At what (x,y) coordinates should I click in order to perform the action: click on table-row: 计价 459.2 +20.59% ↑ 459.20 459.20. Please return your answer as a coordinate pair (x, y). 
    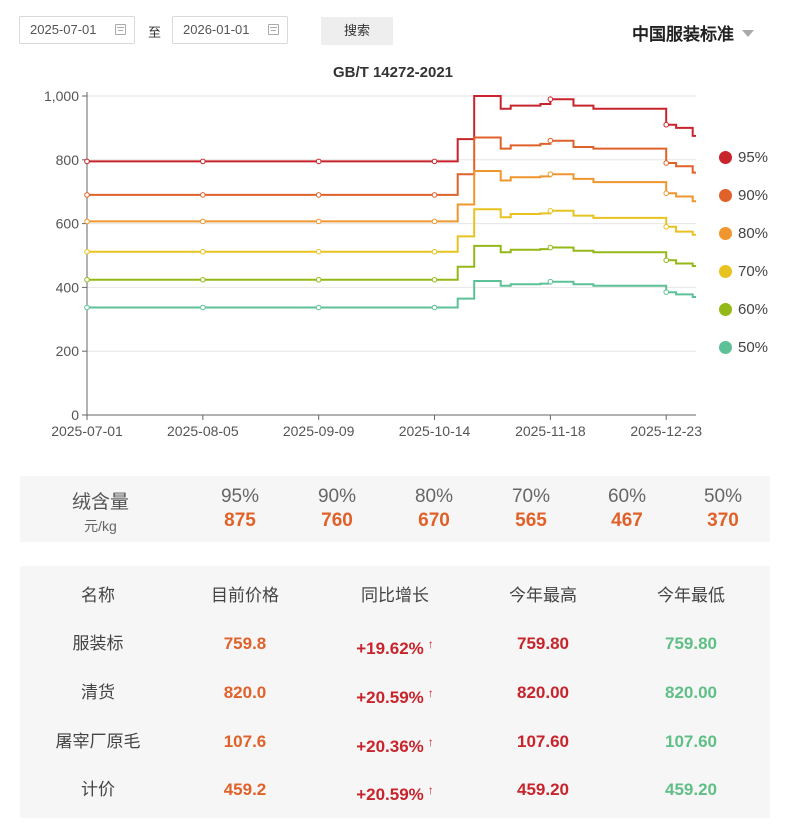
    Looking at the image, I should click on (395, 790).